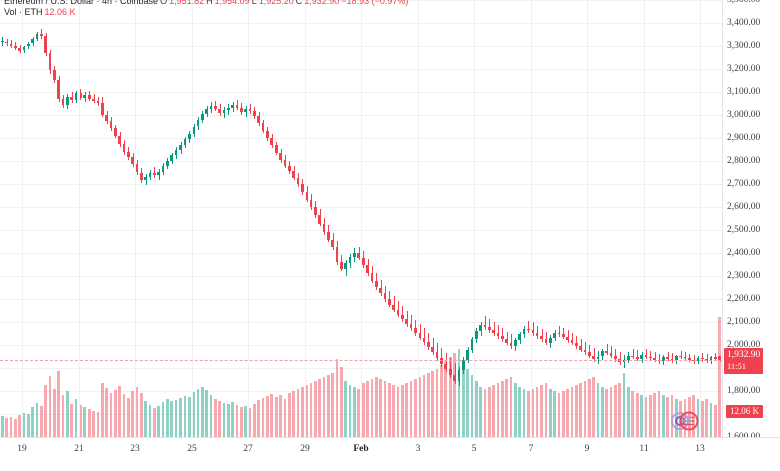 The width and height of the screenshot is (780, 471). I want to click on price-axis-tick: 2,300.00, so click(744, 276).